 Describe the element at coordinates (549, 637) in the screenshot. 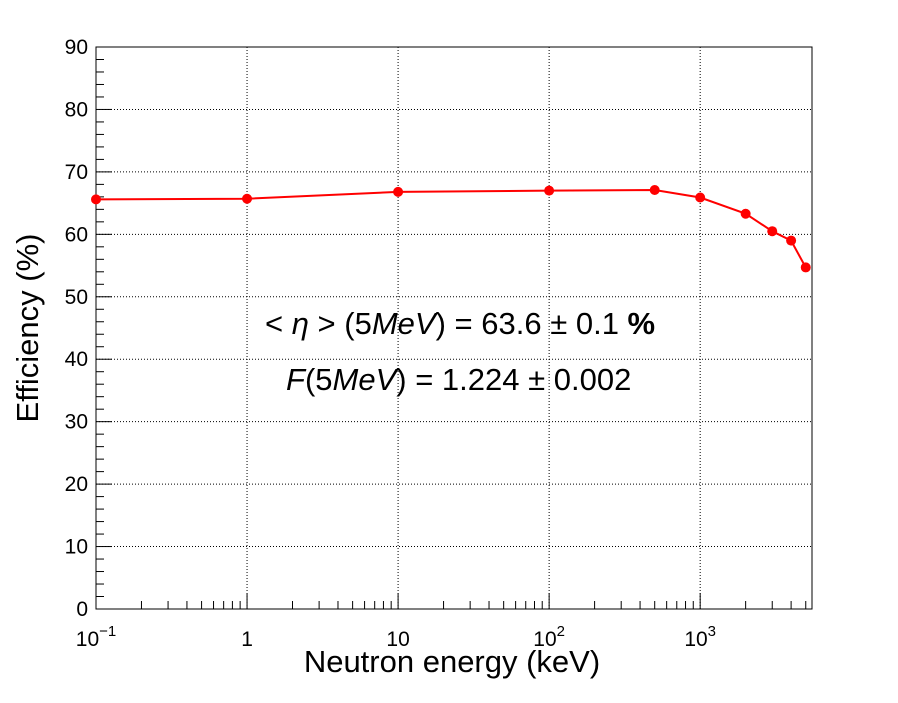

I see `x-tick-label: 10²` at that location.